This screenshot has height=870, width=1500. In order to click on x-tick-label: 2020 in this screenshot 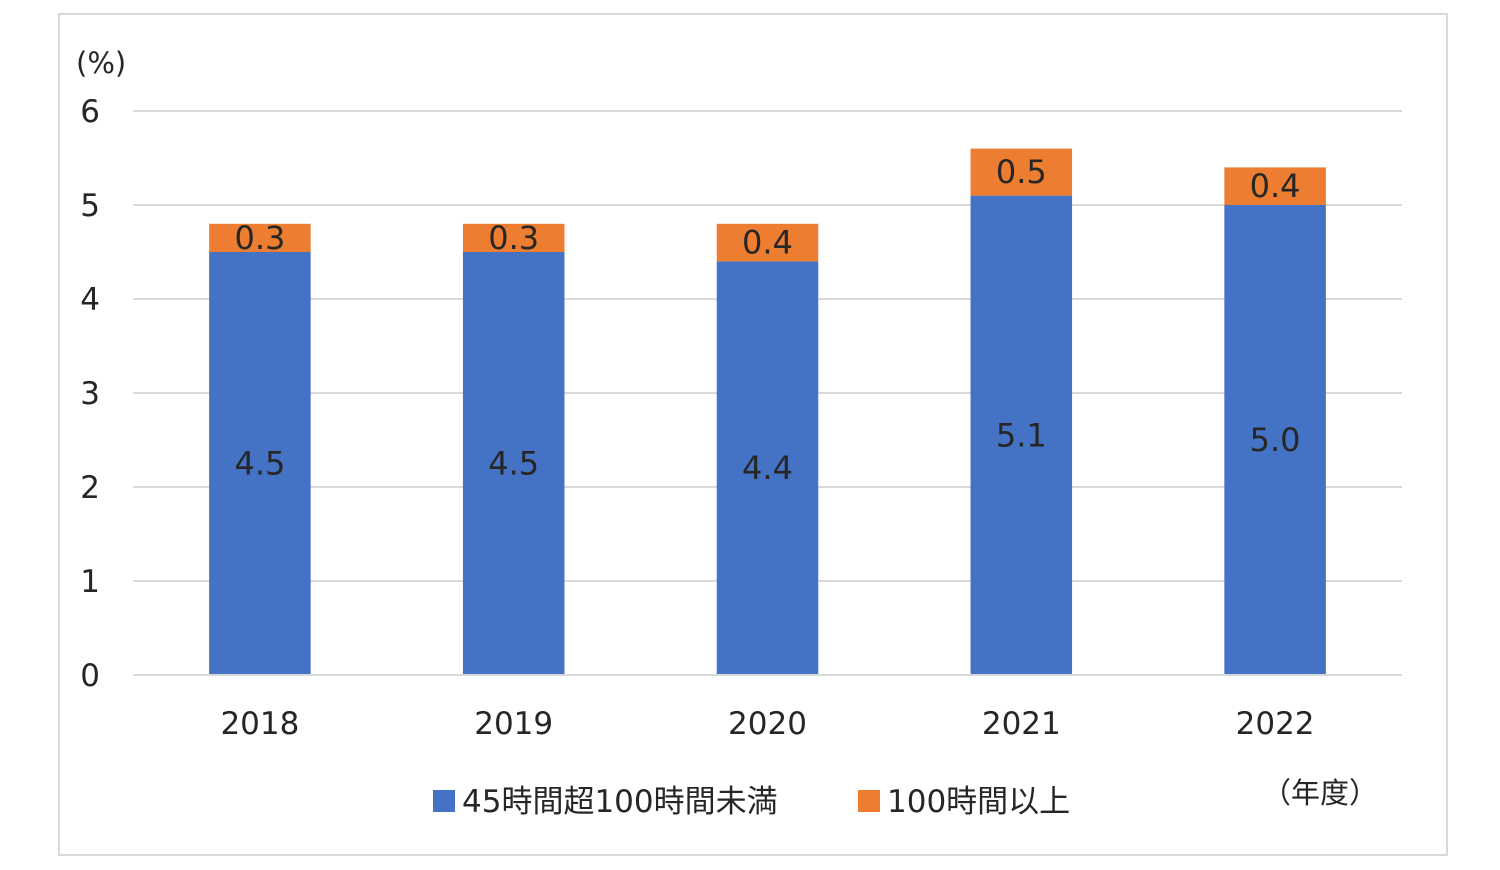, I will do `click(767, 724)`.